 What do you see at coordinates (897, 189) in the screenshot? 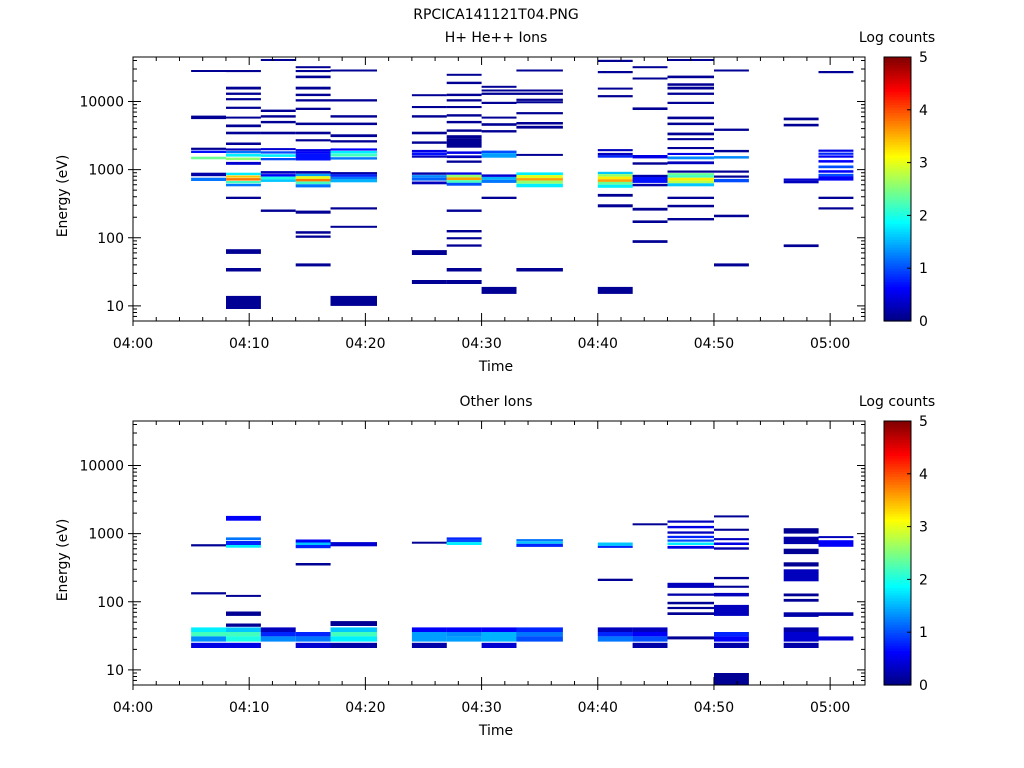
I see `colorbar-frame` at bounding box center [897, 189].